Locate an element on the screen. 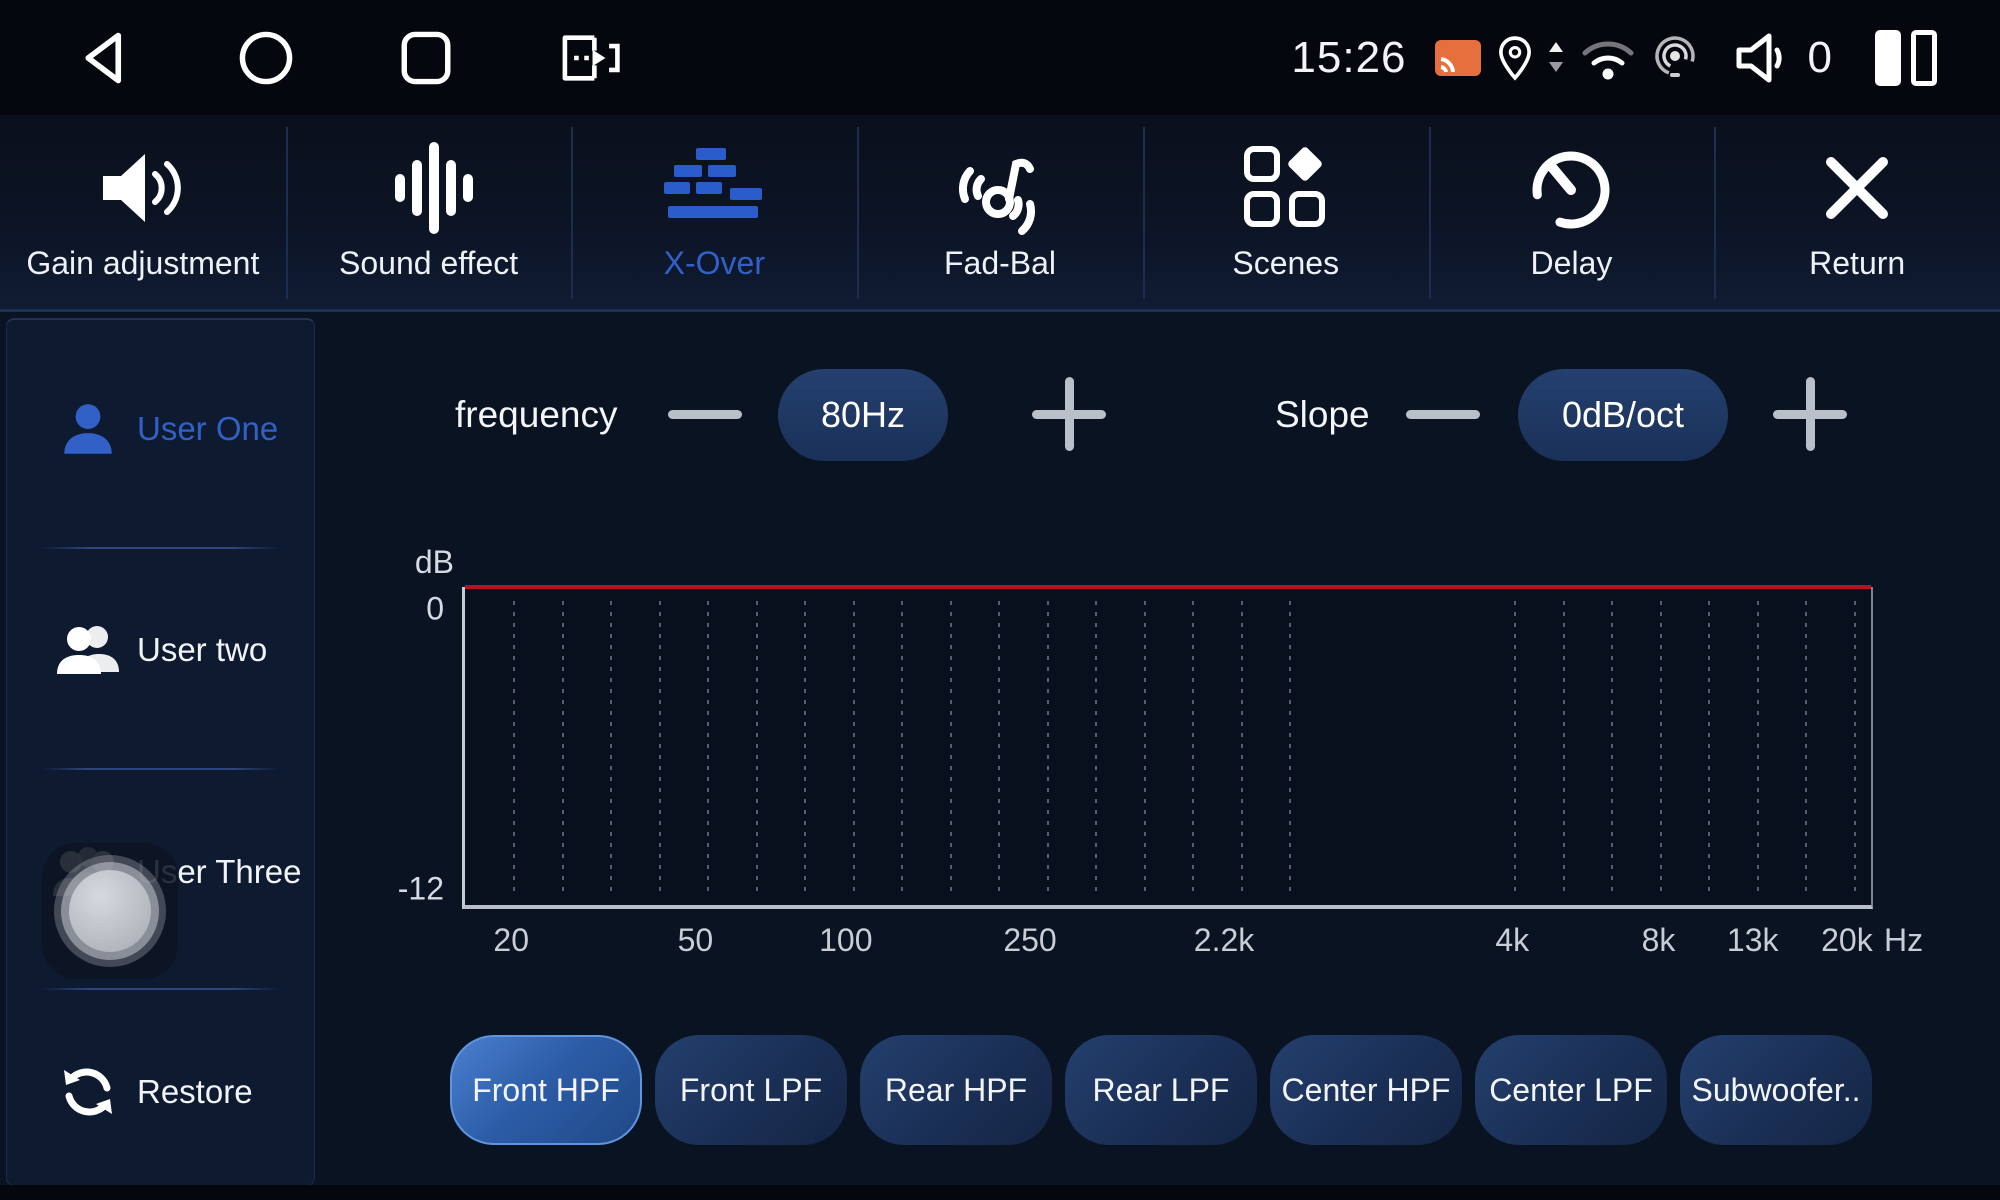 The height and width of the screenshot is (1200, 2000). timer-icon is located at coordinates (1571, 188).